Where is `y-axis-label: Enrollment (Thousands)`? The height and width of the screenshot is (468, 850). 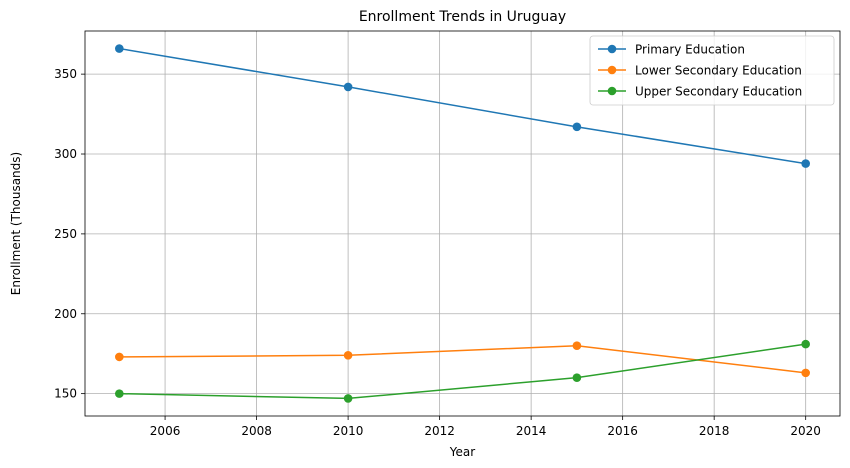 y-axis-label: Enrollment (Thousands) is located at coordinates (16, 223).